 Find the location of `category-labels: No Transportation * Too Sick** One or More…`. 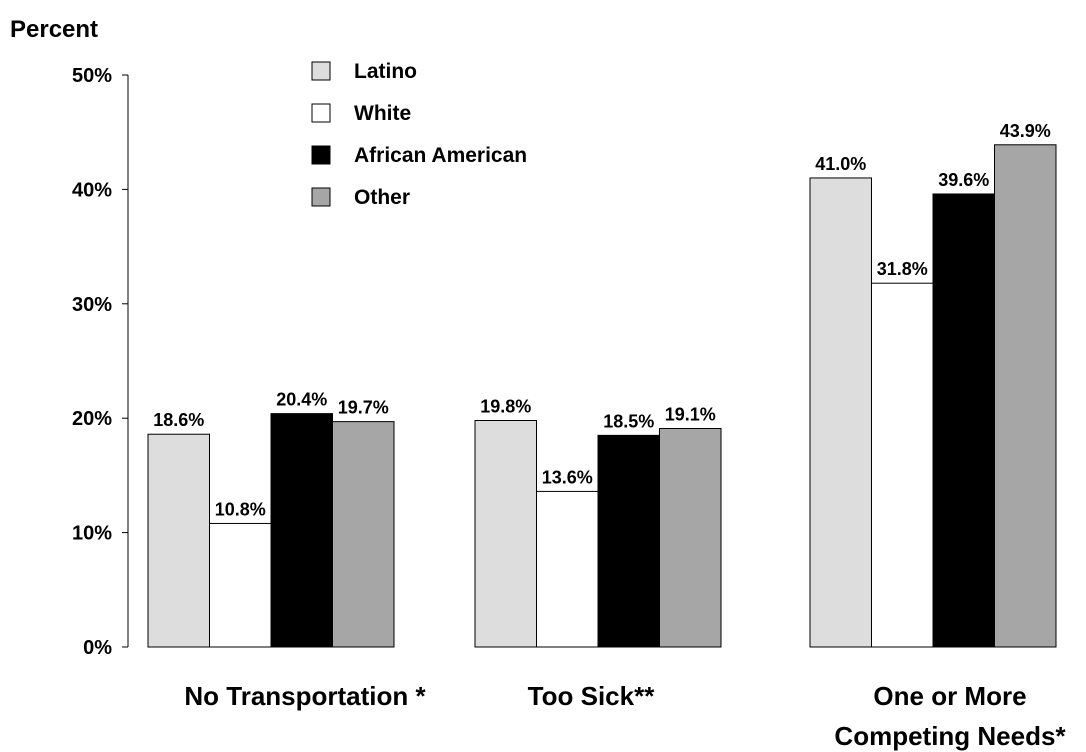

category-labels: No Transportation * Too Sick** One or More… is located at coordinates (625, 716).